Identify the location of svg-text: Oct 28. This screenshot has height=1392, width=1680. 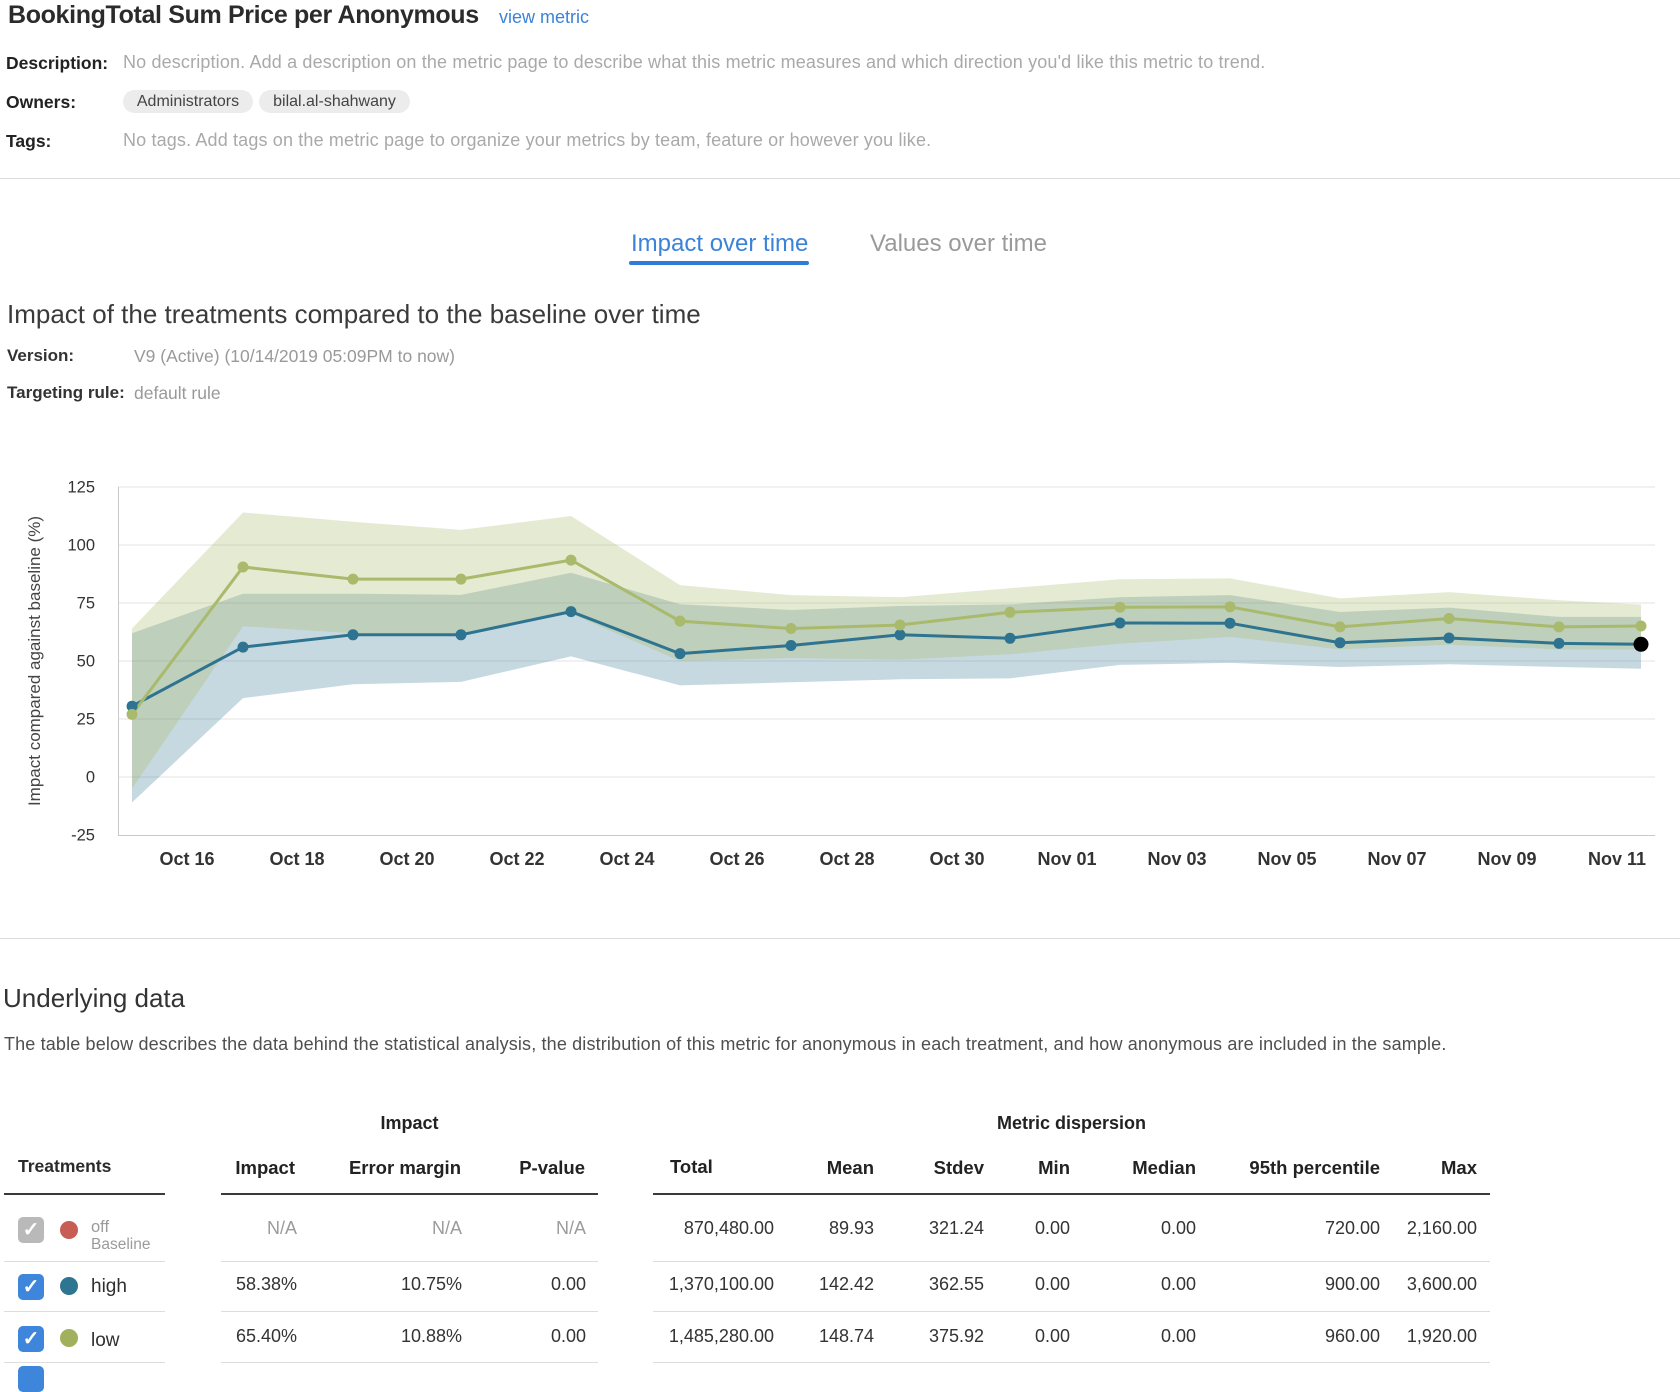
(846, 859).